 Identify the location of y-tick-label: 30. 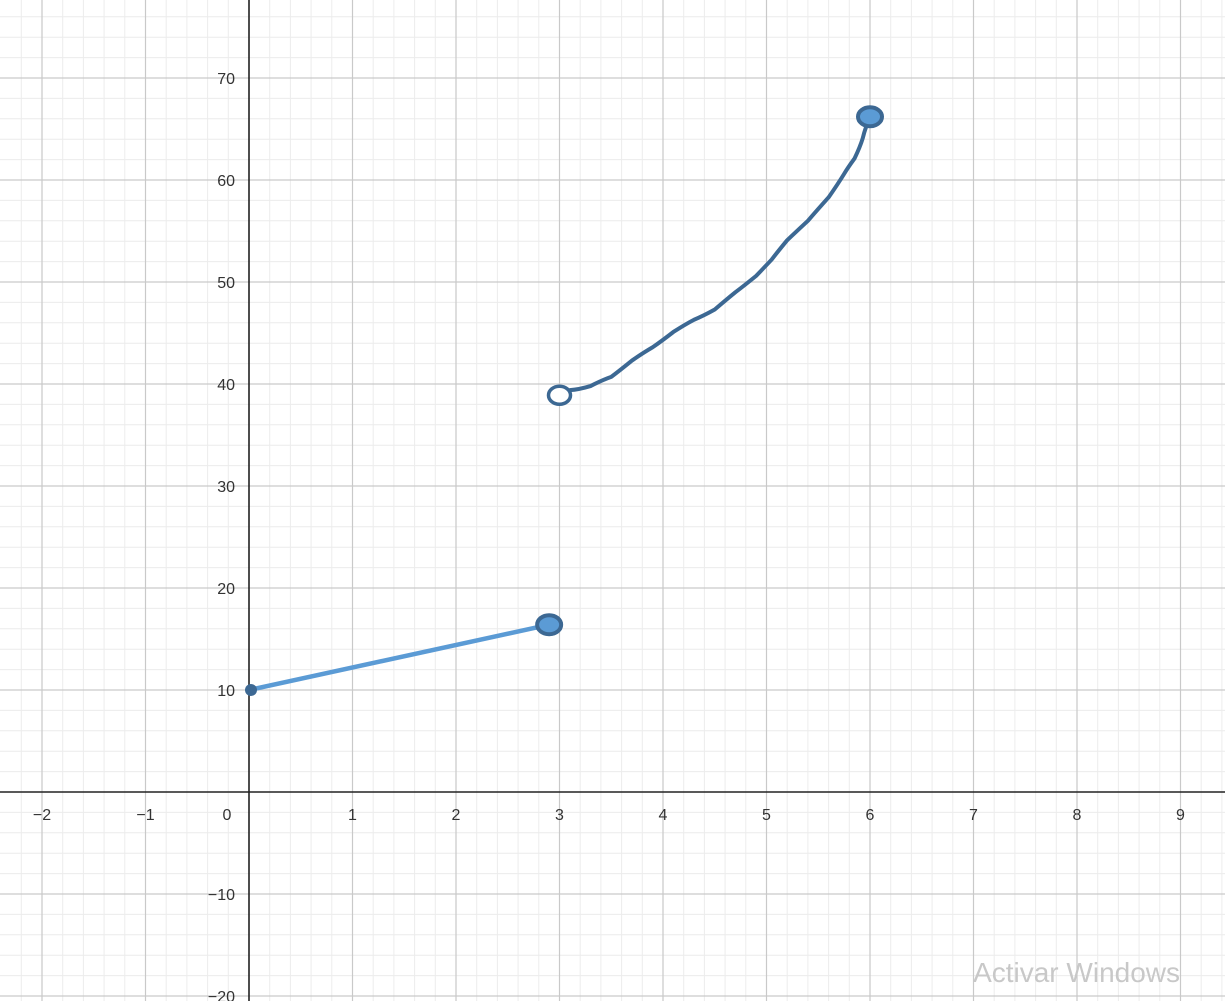
(226, 487).